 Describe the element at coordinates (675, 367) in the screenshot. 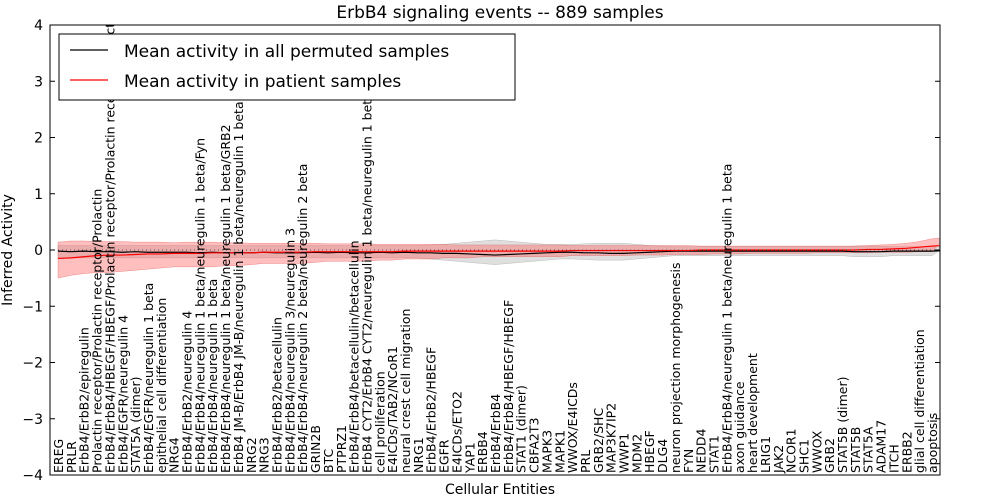

I see `category-label: neuron projection morphogenesis` at that location.